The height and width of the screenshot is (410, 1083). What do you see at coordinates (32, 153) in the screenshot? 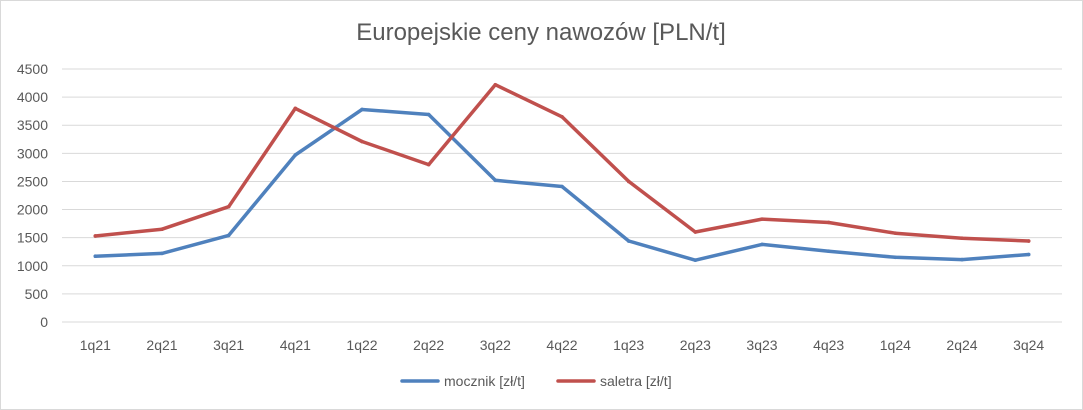
I see `y-tick-label: 3000` at bounding box center [32, 153].